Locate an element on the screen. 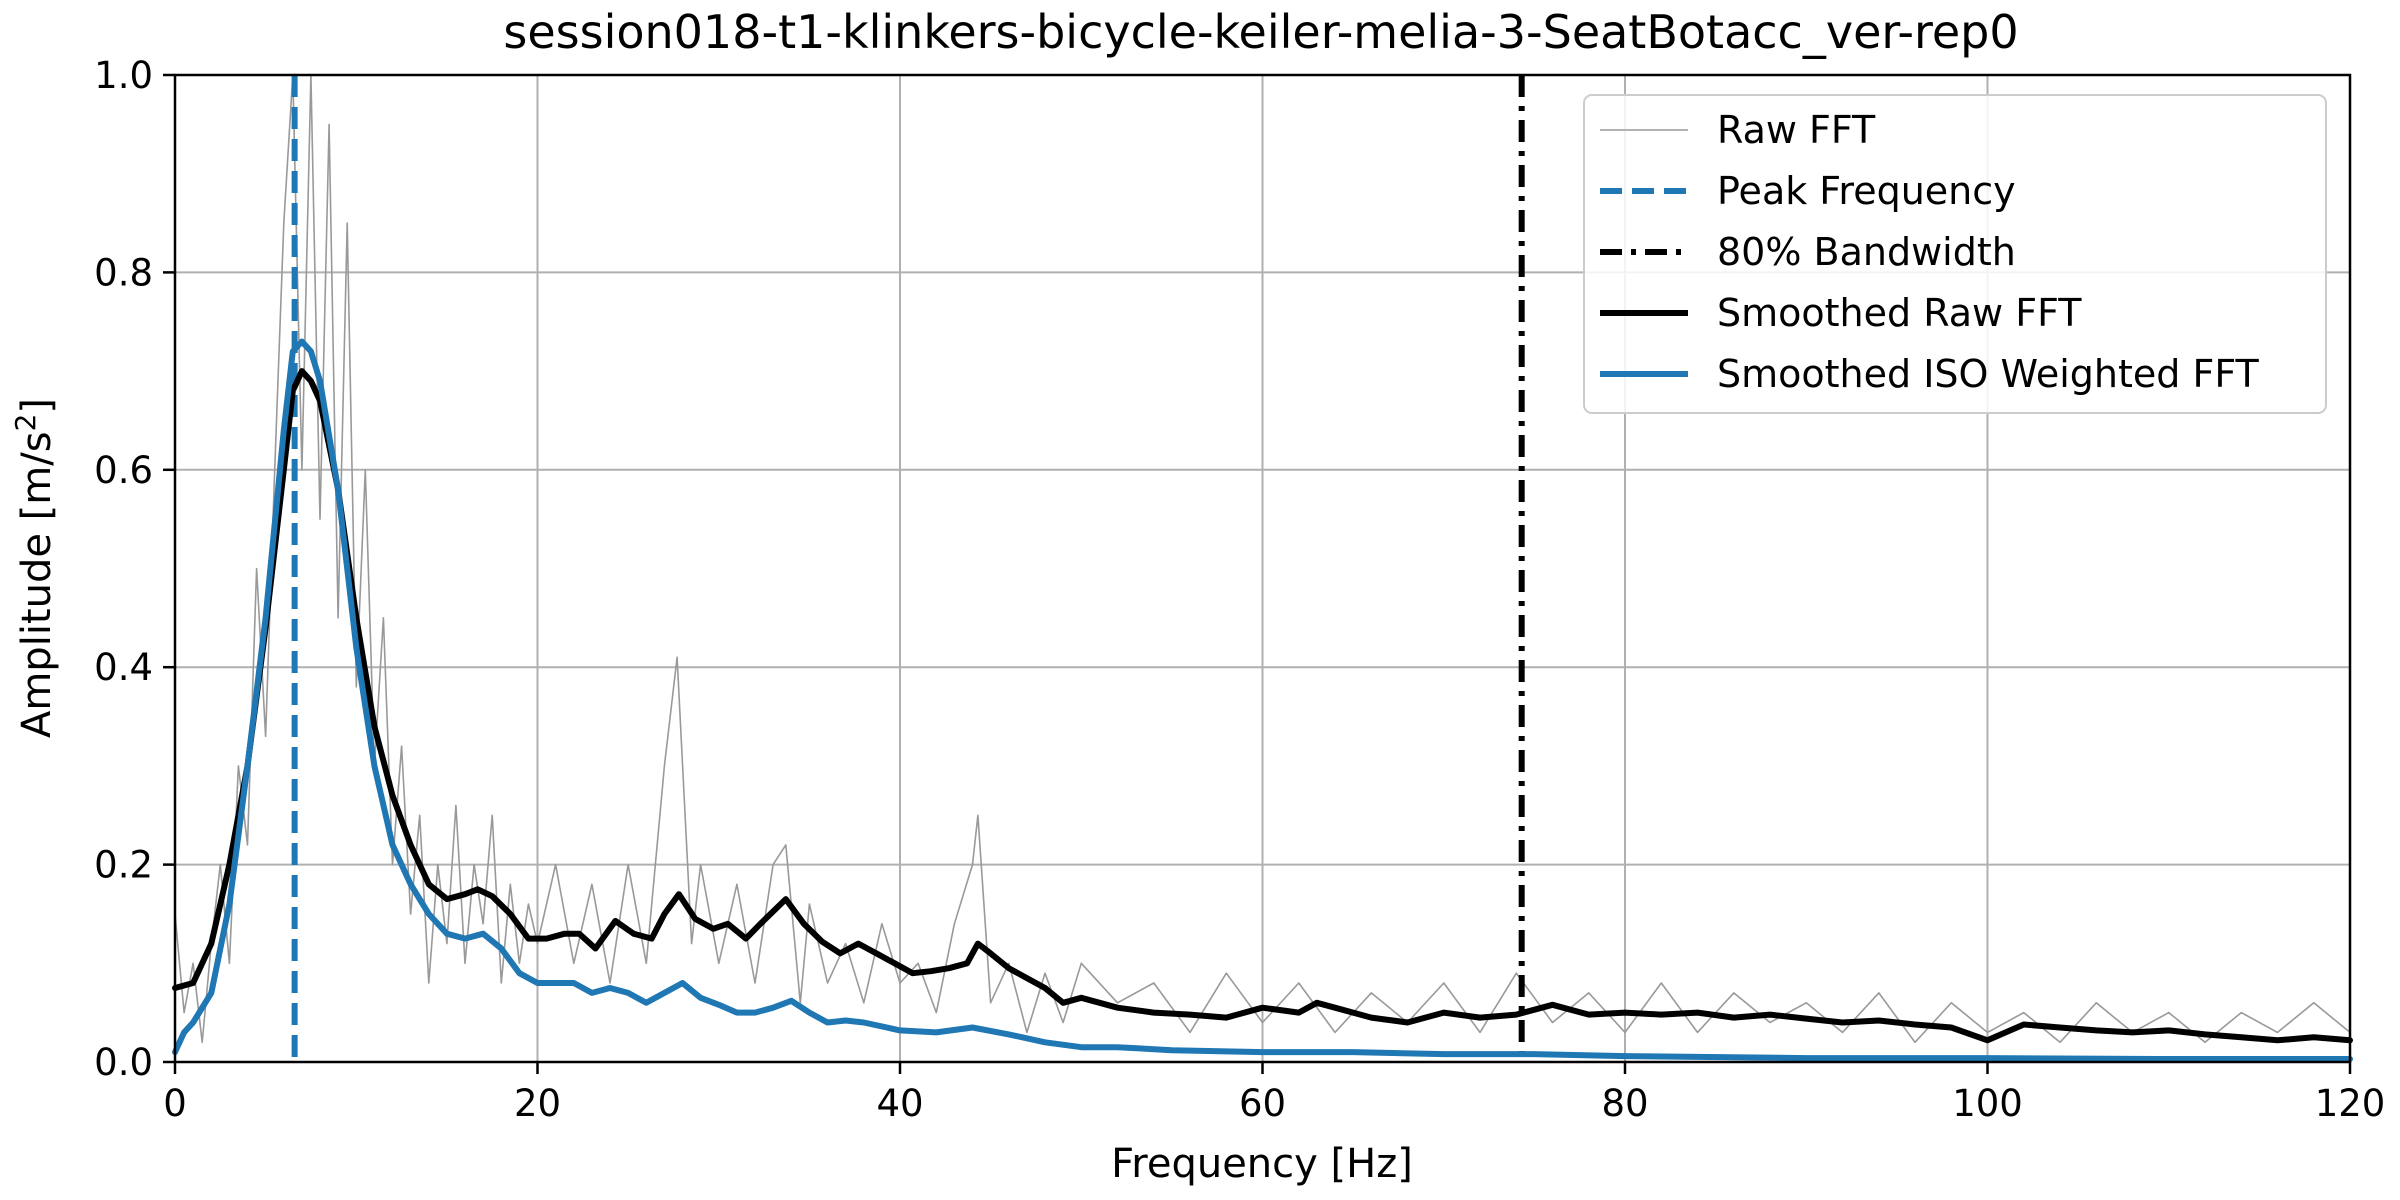 This screenshot has height=1200, width=2400. legend-label-4: Smoothed ISO Weighted FFT is located at coordinates (1988, 374).